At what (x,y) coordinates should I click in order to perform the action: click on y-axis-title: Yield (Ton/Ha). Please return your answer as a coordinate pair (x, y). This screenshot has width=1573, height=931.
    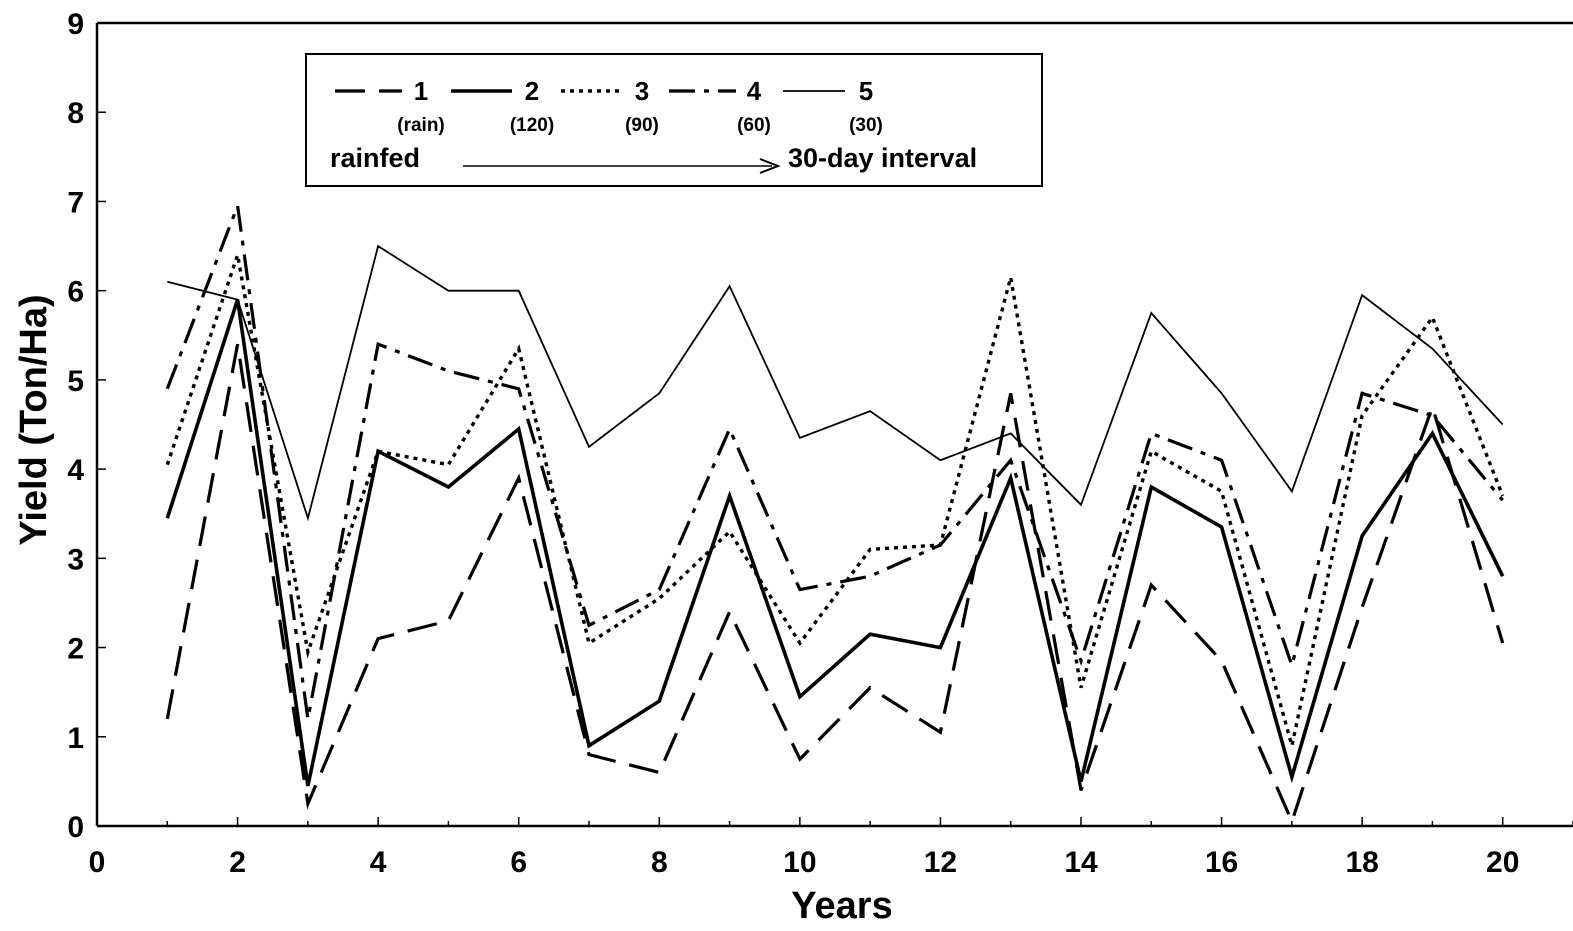
    Looking at the image, I should click on (34, 419).